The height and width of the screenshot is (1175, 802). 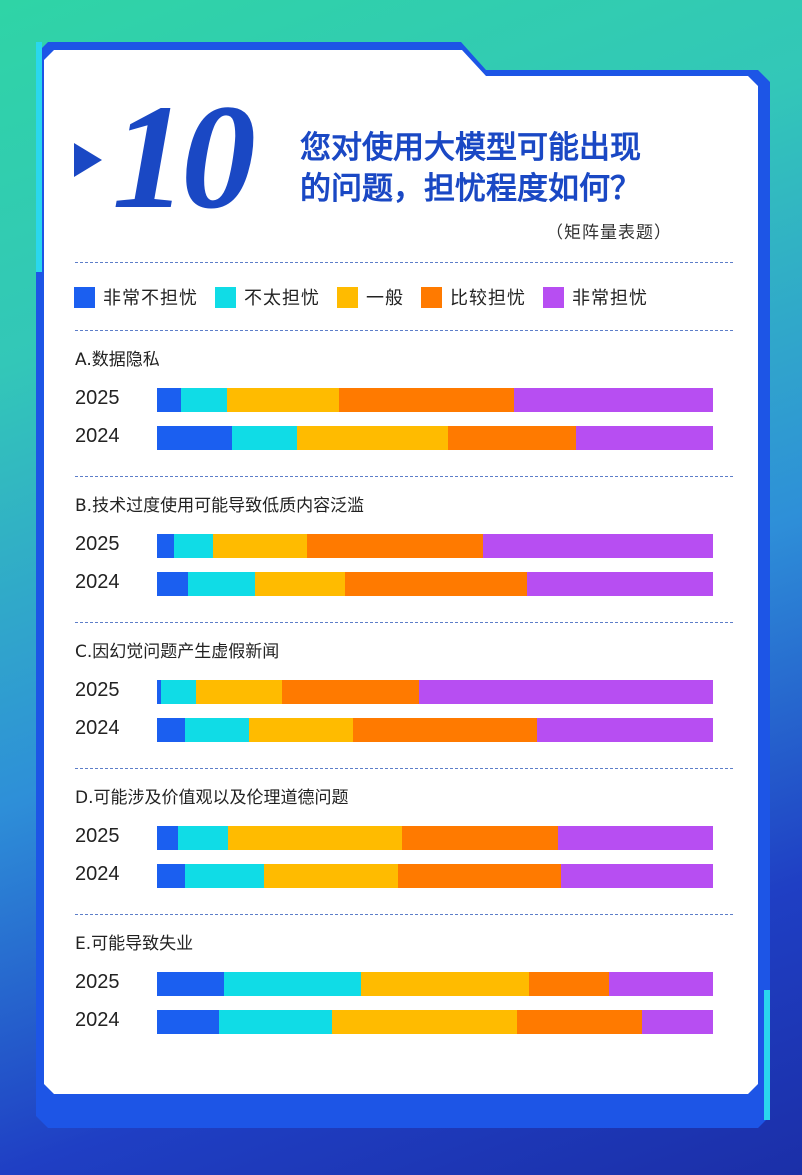 What do you see at coordinates (385, 298) in the screenshot?
I see `legend-label: 一般` at bounding box center [385, 298].